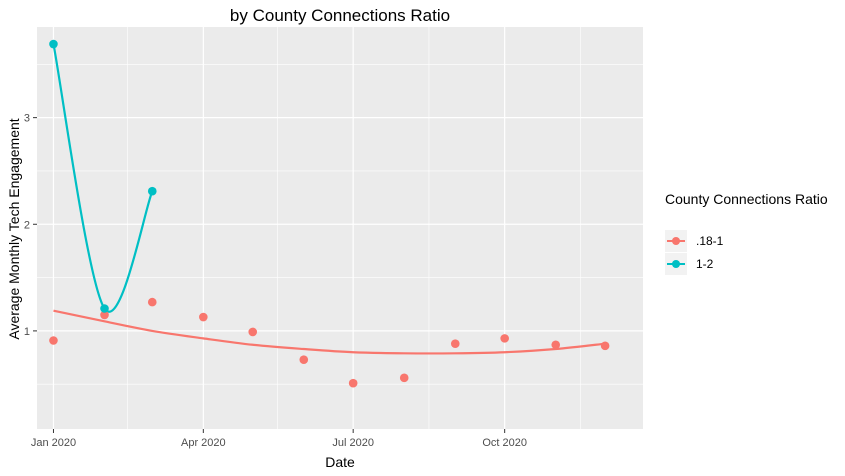 The image size is (845, 476). I want to click on legend-label: .18-1, so click(710, 241).